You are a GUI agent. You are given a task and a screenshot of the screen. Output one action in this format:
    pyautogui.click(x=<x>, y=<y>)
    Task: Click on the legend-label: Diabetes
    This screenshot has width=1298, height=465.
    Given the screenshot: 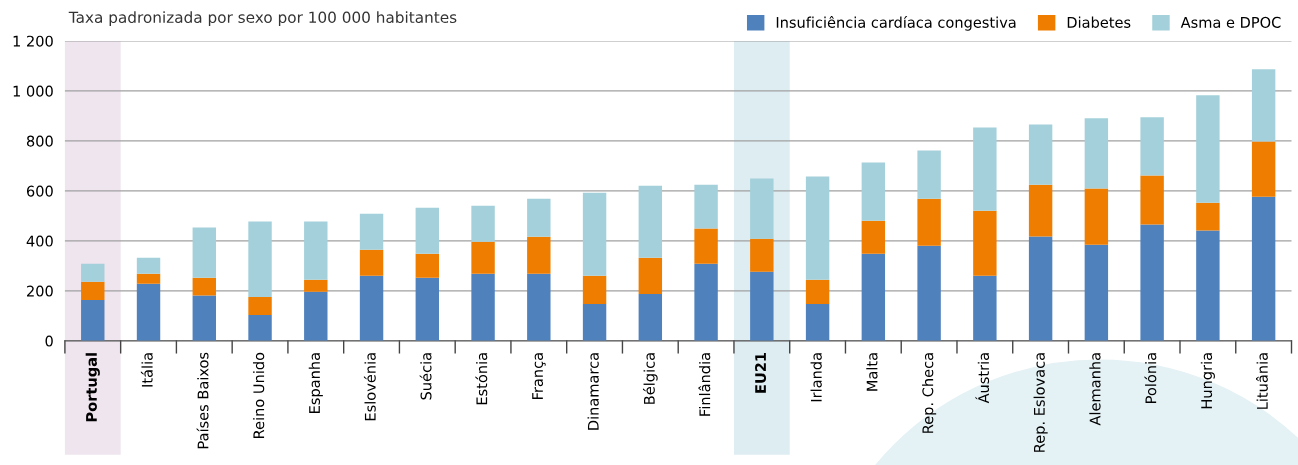 What is the action you would take?
    pyautogui.click(x=1099, y=22)
    